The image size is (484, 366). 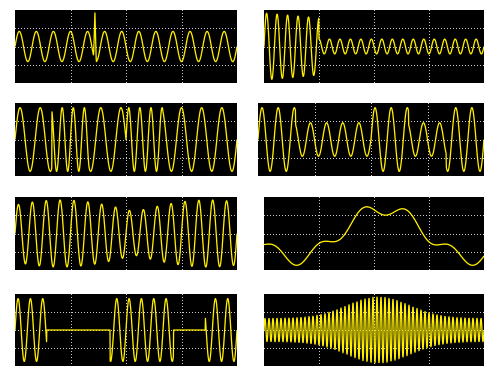 I want to click on waveform-trace-gaussian-burst, so click(x=374, y=330).